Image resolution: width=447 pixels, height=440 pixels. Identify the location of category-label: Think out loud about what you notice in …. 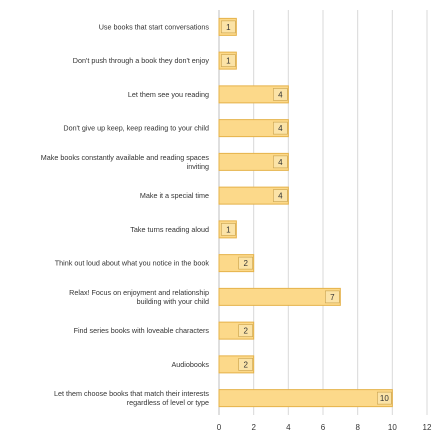
(132, 263).